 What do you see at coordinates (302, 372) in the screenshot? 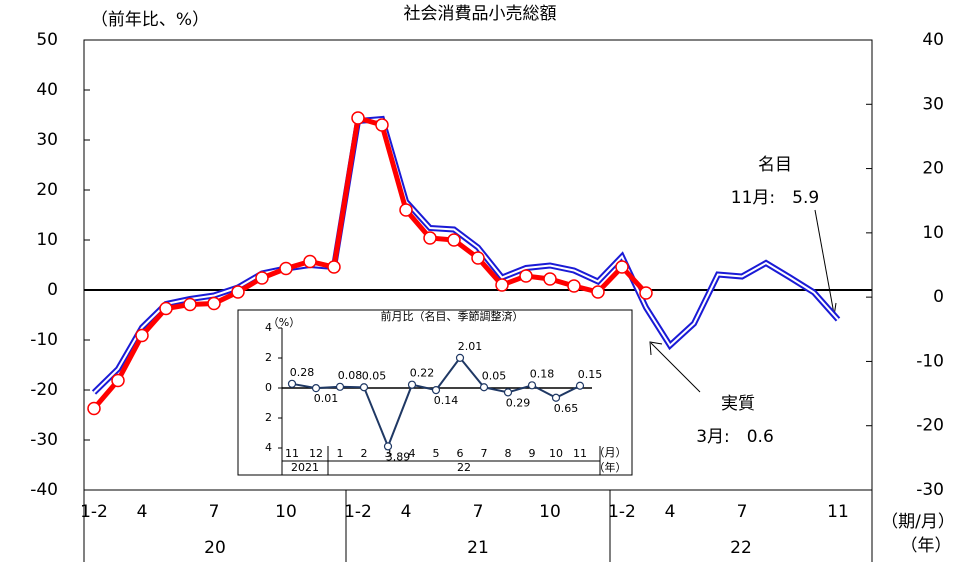
I see `inset-value-label: 0.28` at bounding box center [302, 372].